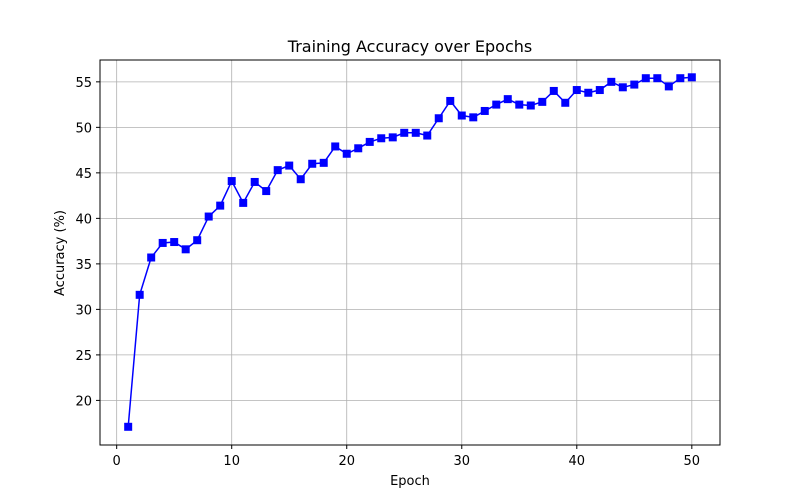 The height and width of the screenshot is (500, 800). I want to click on x-tick-label: 40, so click(577, 461).